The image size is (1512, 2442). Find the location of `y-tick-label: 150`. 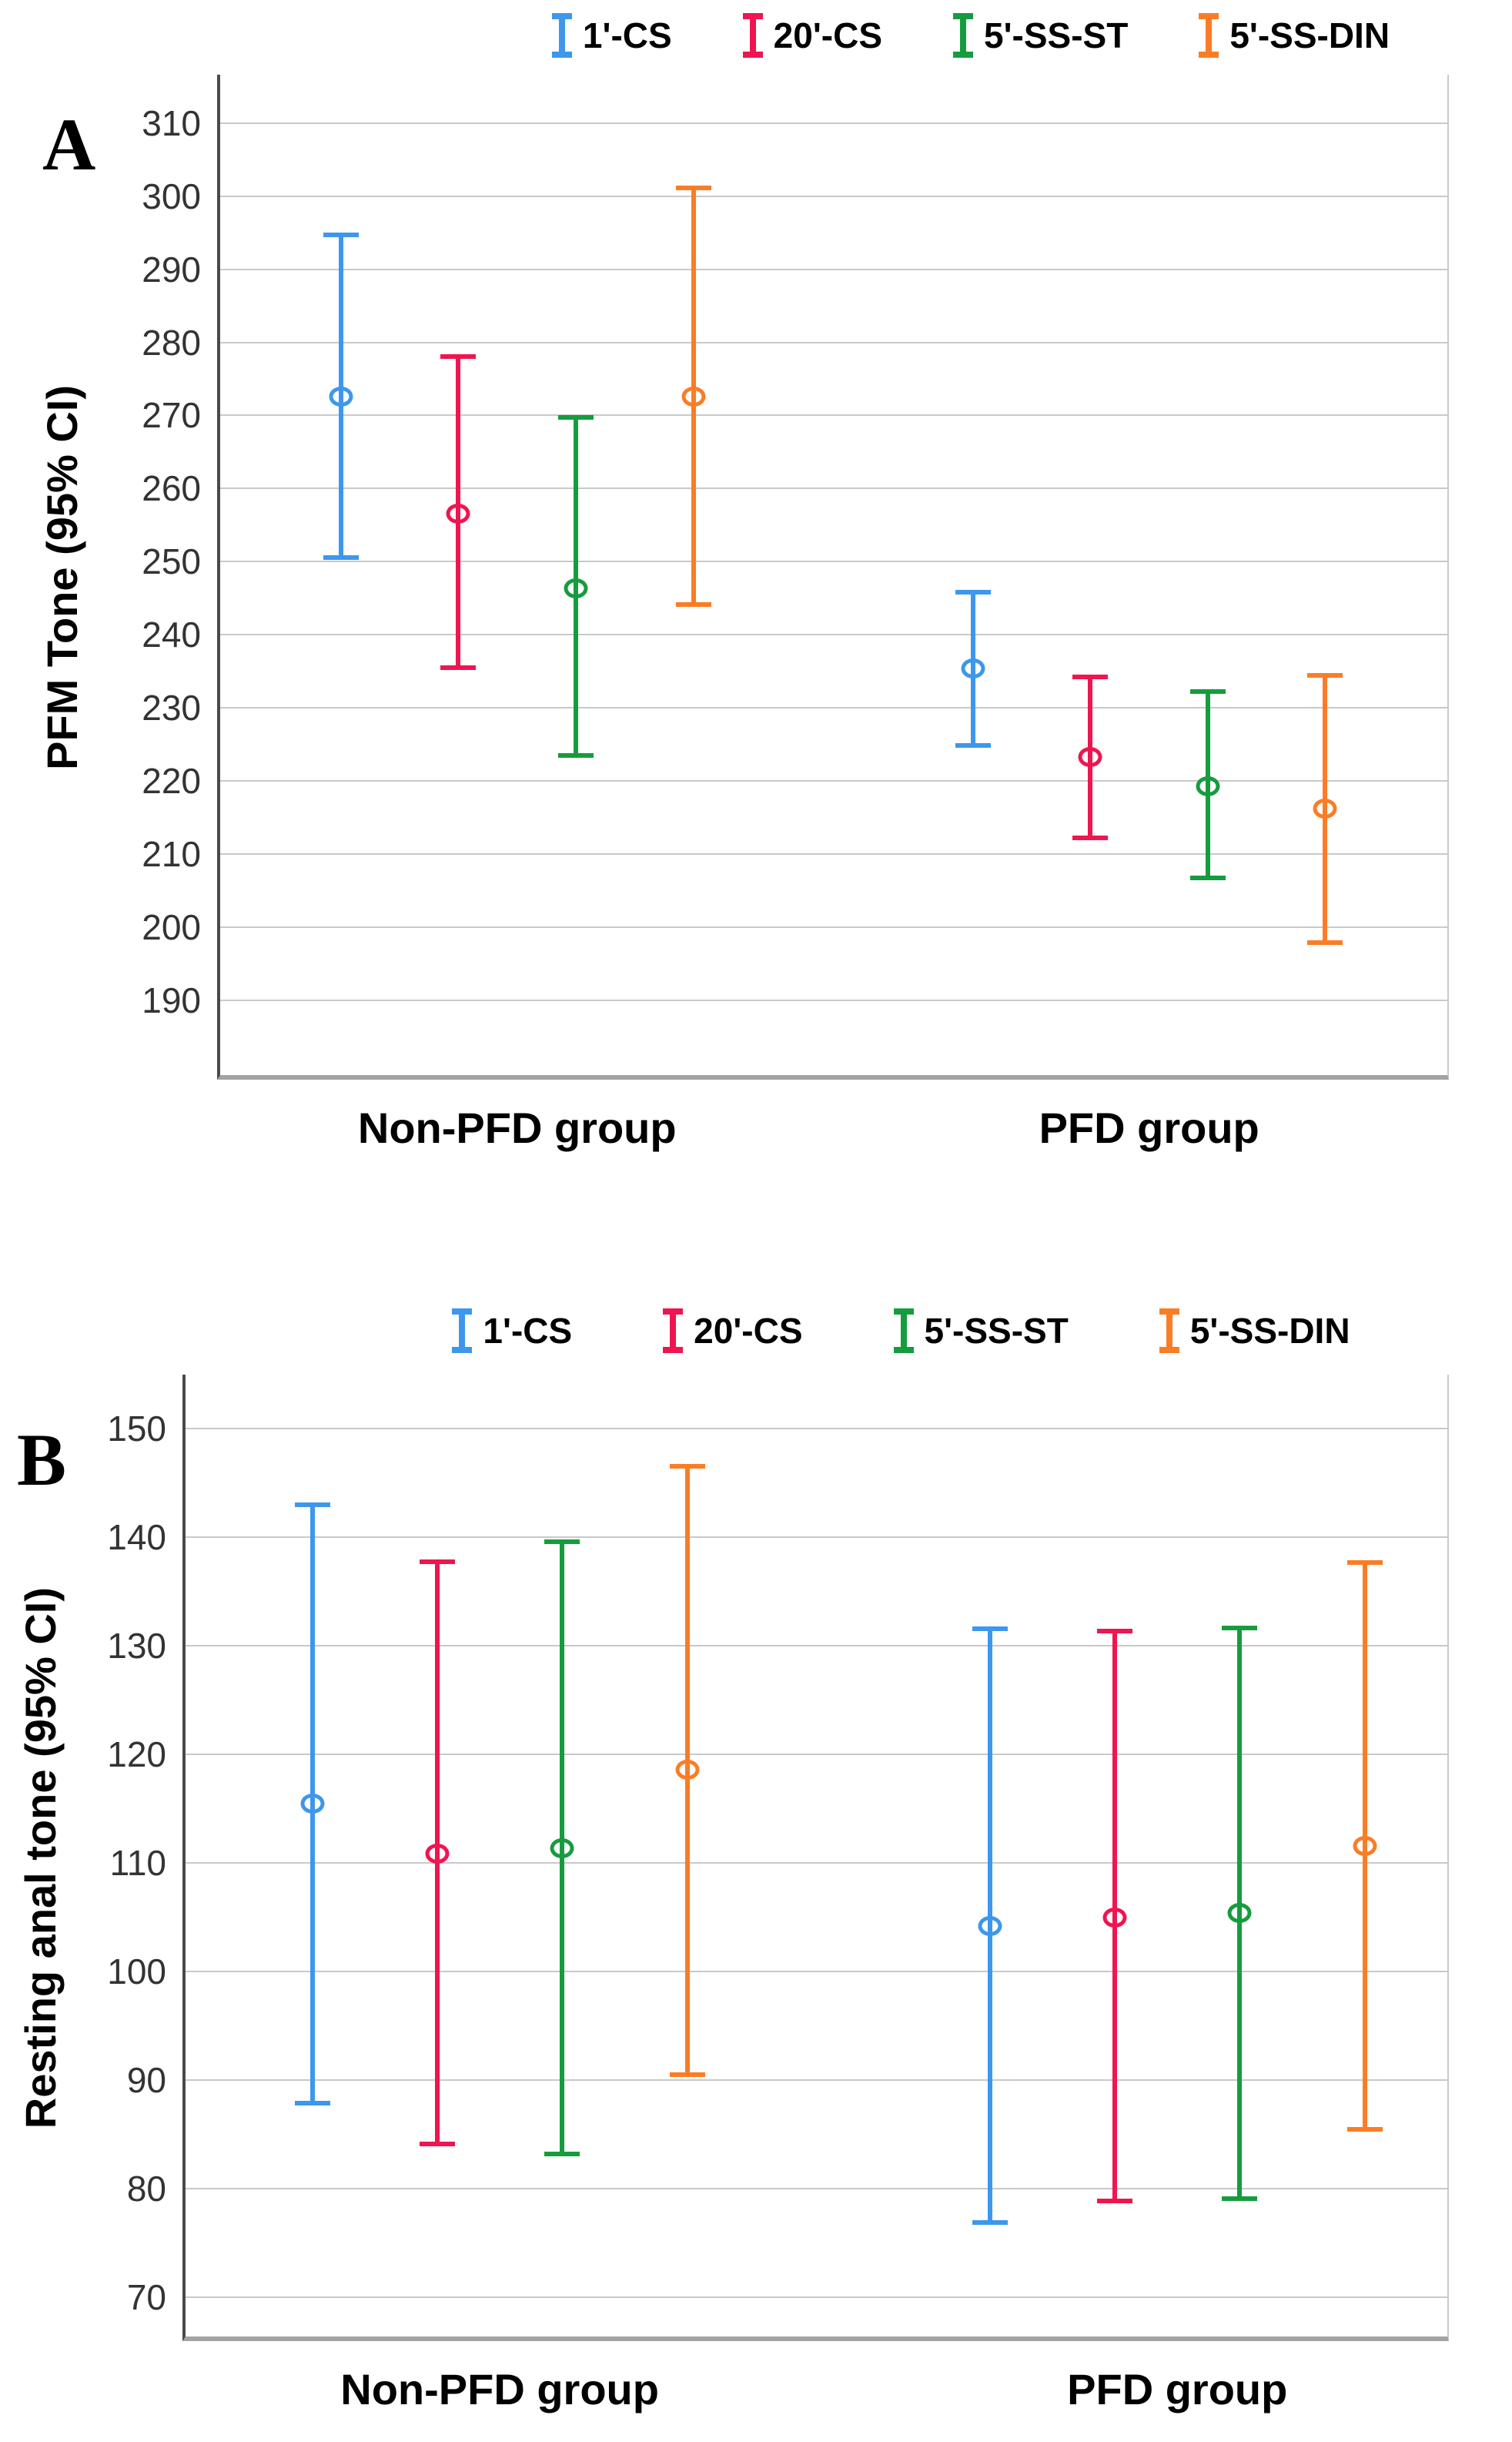

y-tick-label: 150 is located at coordinates (136, 1429).